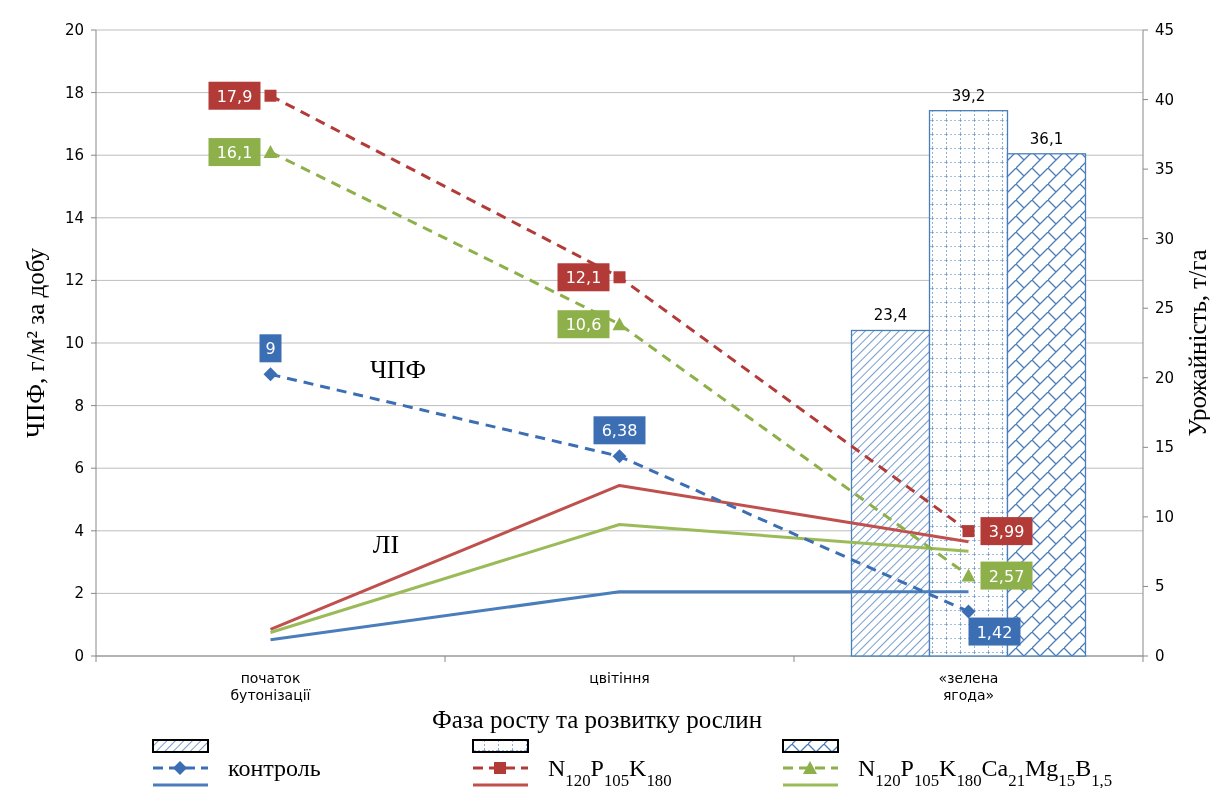 The width and height of the screenshot is (1218, 796). Describe the element at coordinates (74, 343) in the screenshot. I see `y-tick-label: 10` at that location.